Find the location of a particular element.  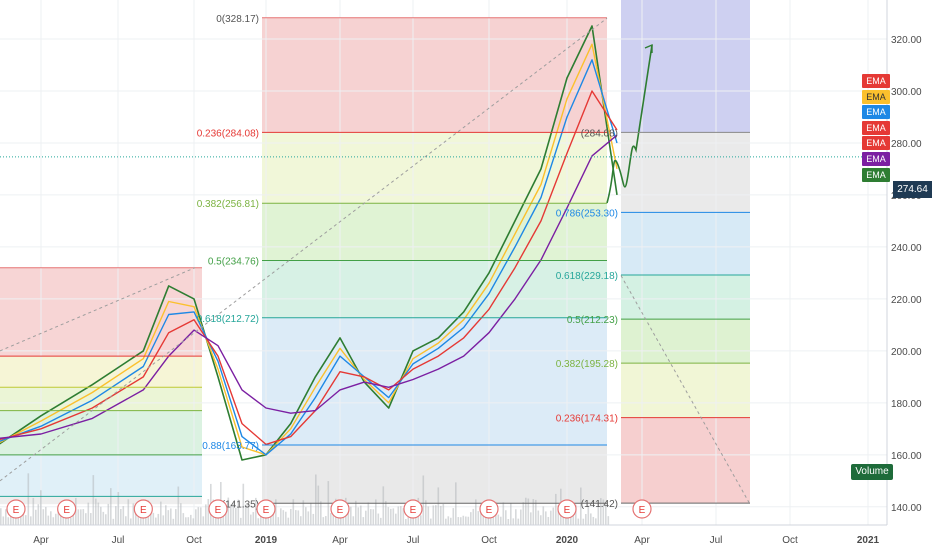

y-axis-tick-label: 280.00 is located at coordinates (906, 144).